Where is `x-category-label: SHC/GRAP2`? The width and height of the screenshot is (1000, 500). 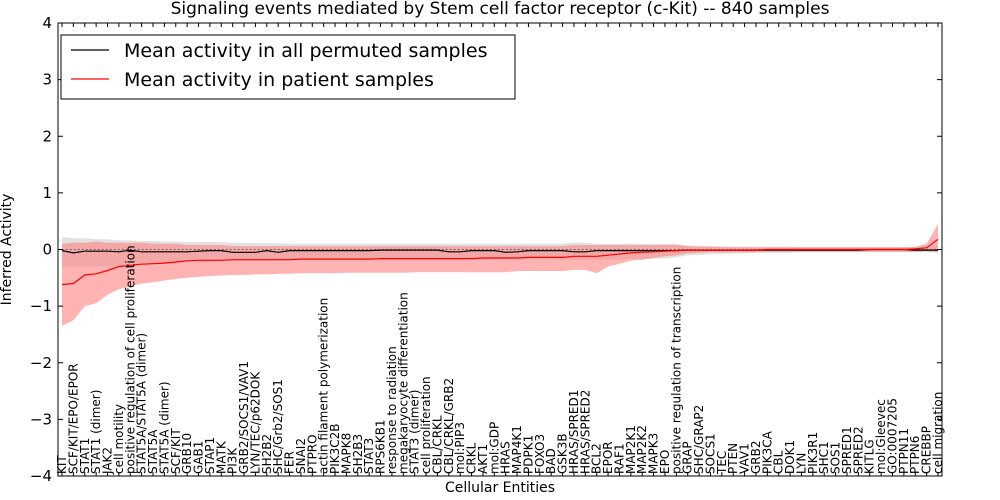
x-category-label: SHC/GRAP2 is located at coordinates (699, 439).